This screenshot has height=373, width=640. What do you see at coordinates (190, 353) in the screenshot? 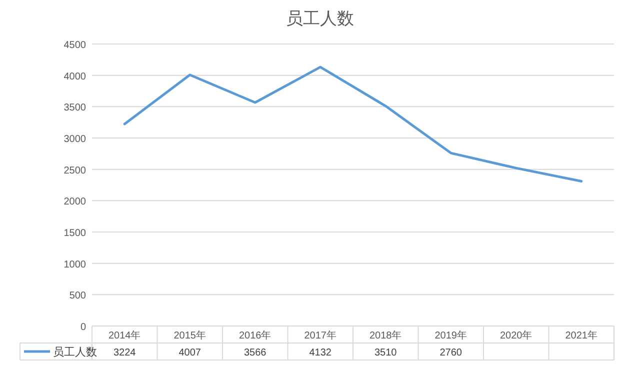
I see `data-label: 4007` at bounding box center [190, 353].